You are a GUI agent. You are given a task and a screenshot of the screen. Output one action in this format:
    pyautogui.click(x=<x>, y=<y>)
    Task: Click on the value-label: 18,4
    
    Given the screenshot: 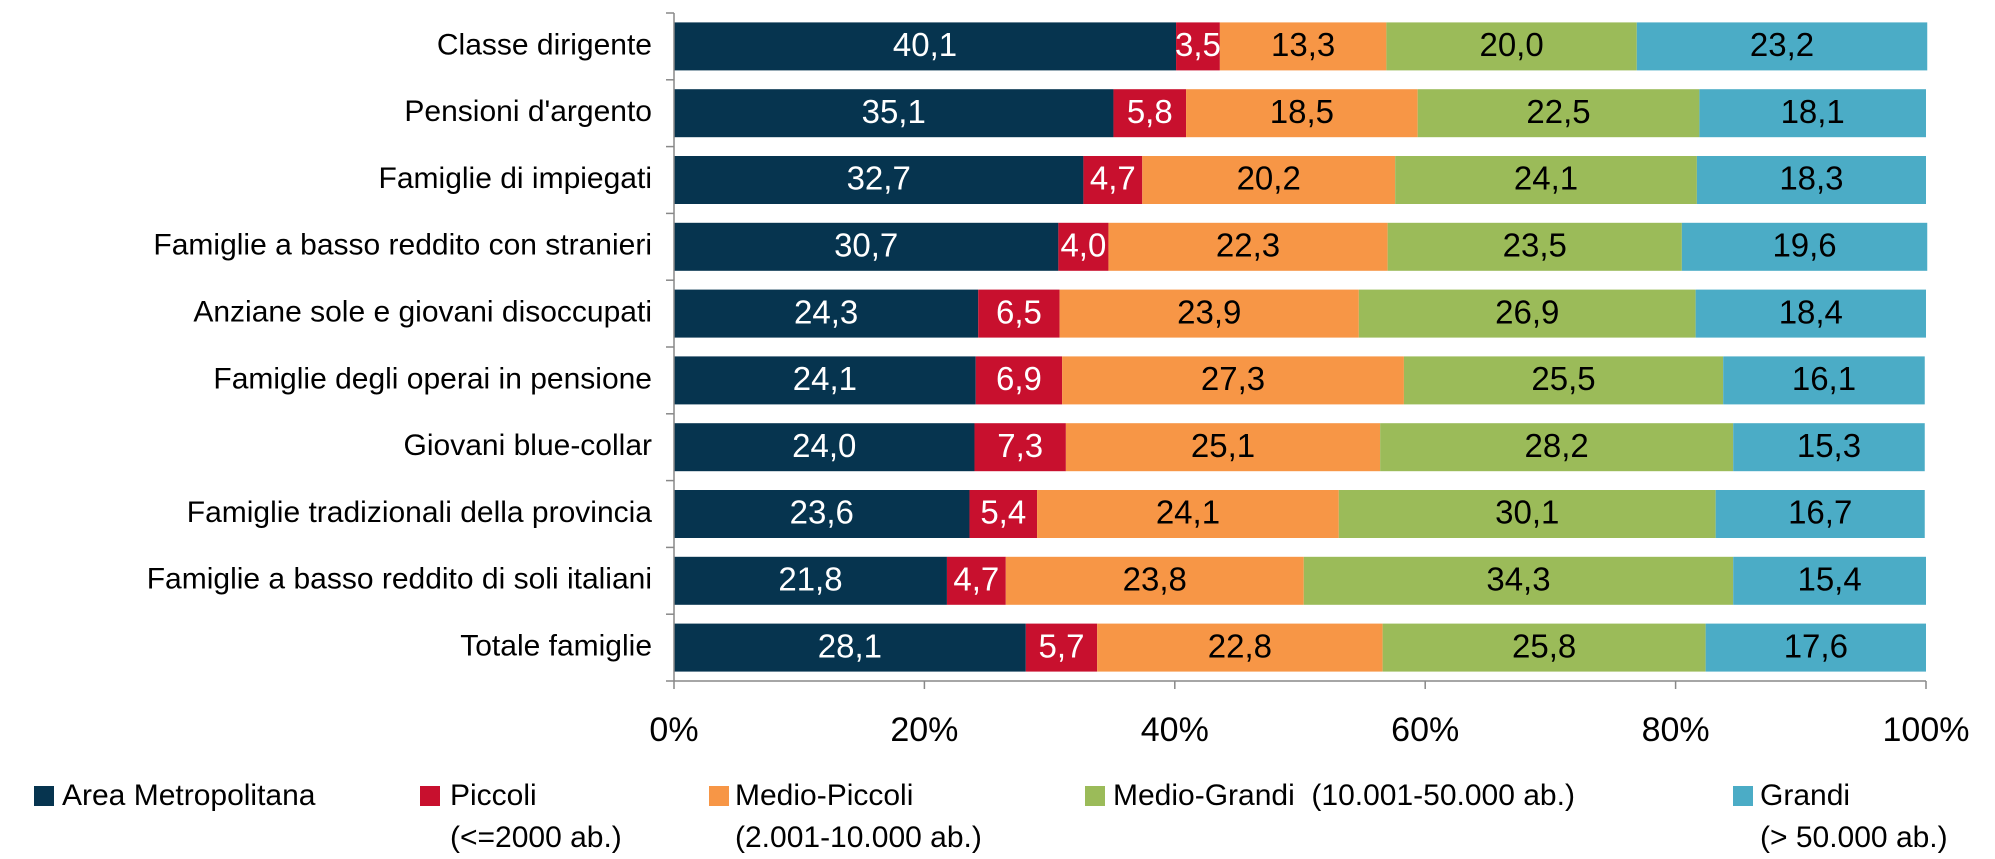 What is the action you would take?
    pyautogui.click(x=1811, y=311)
    